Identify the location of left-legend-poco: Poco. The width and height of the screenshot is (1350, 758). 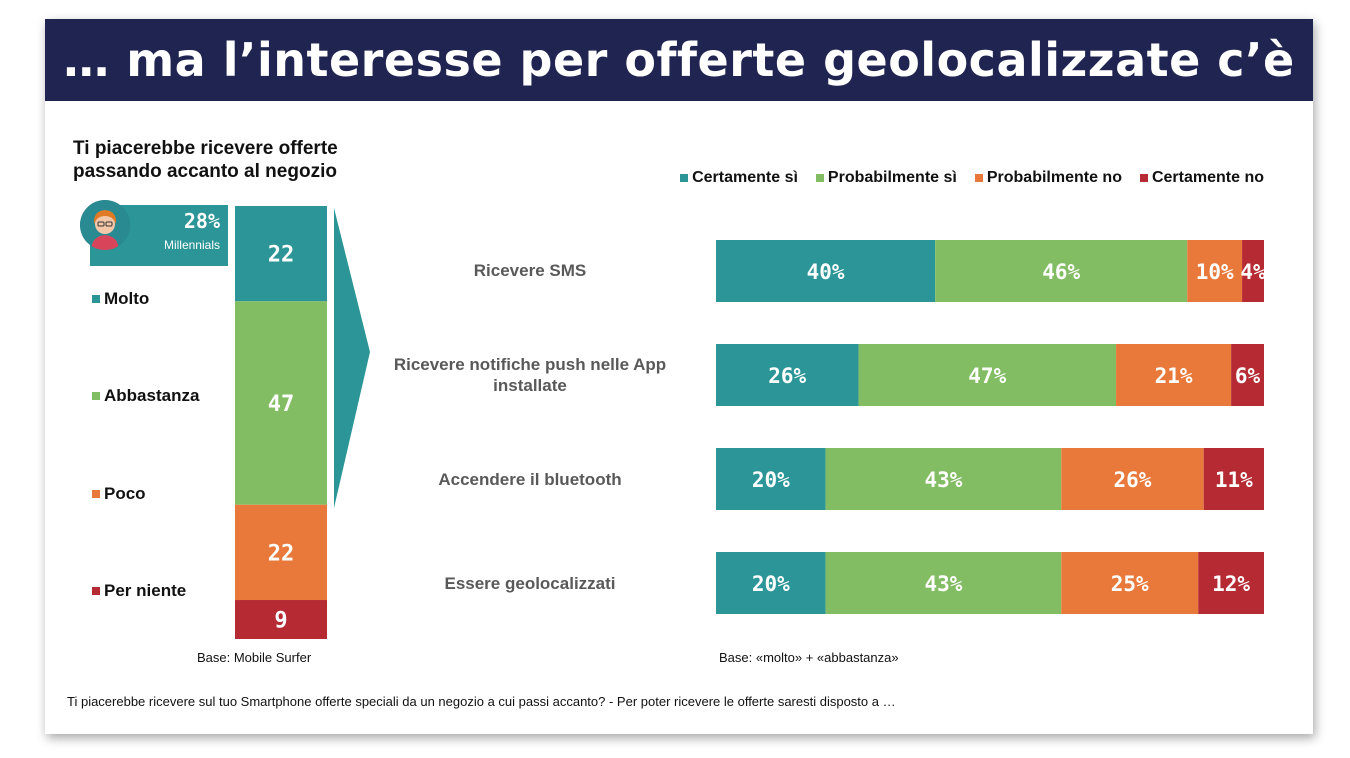
(119, 494).